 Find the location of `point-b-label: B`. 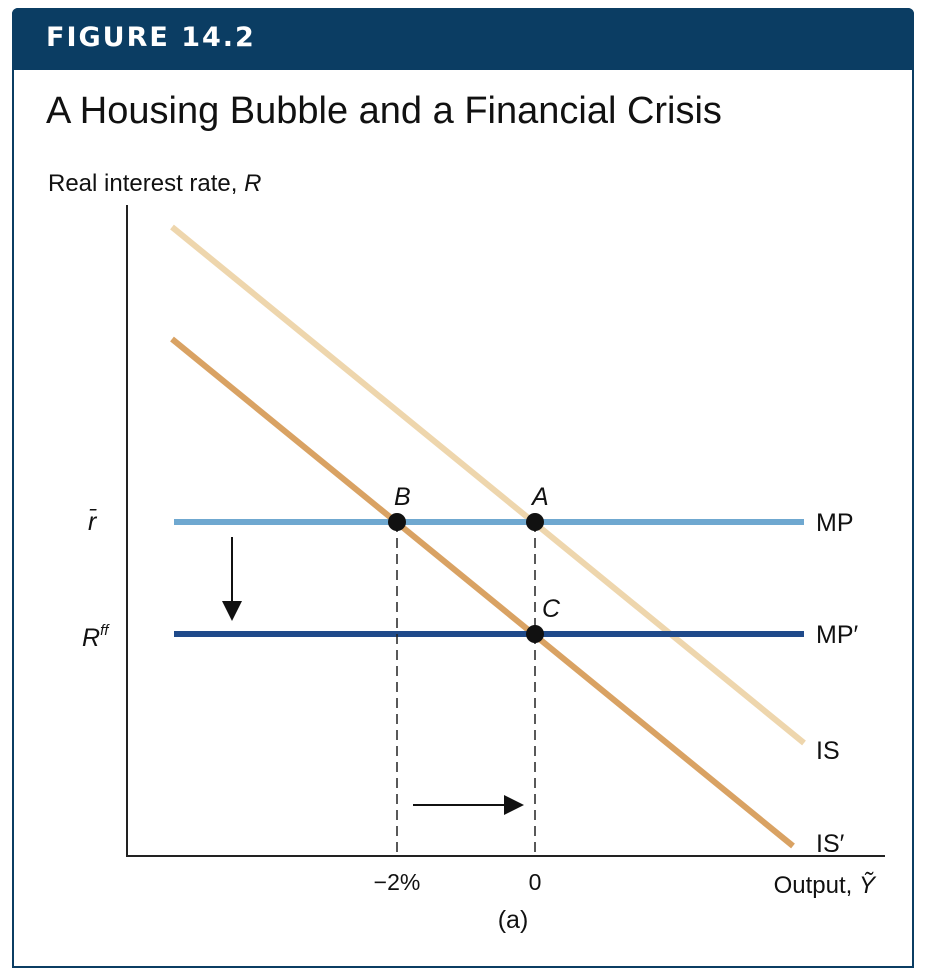

point-b-label: B is located at coordinates (402, 497).